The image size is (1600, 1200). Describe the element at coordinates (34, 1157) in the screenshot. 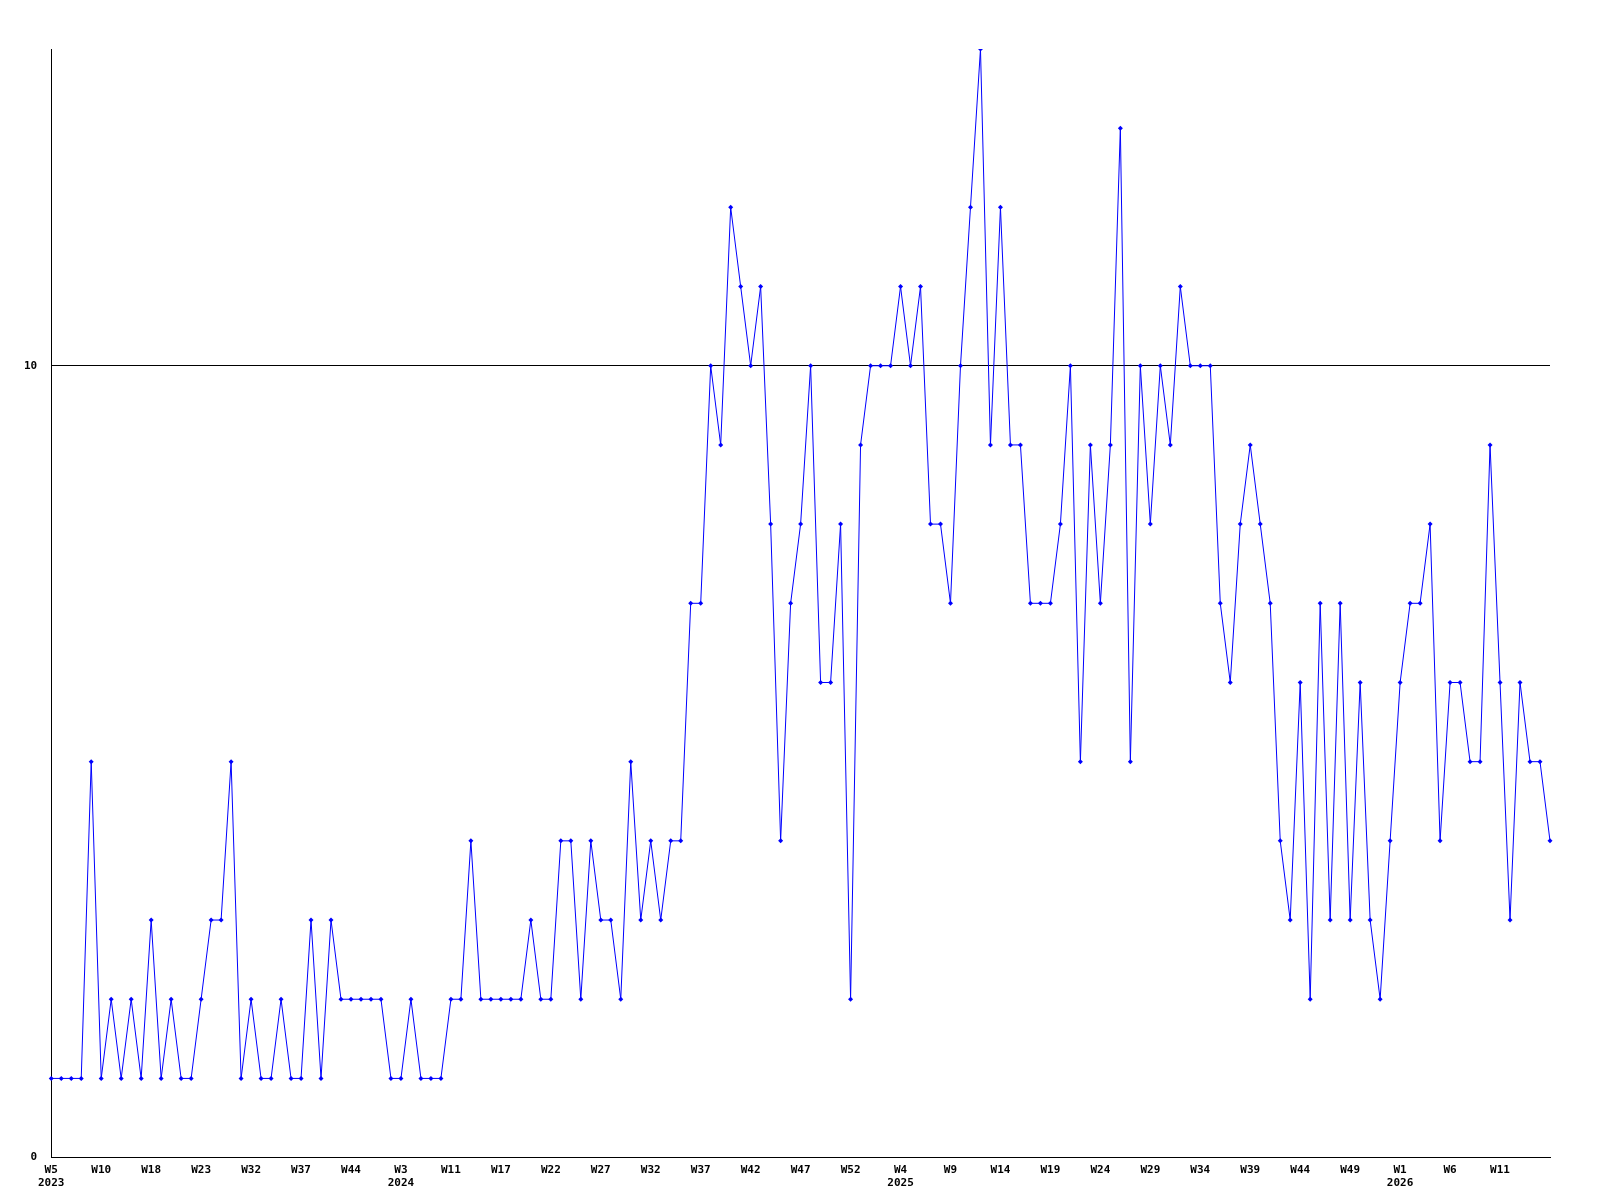

I see `y-tick-label: 0` at that location.